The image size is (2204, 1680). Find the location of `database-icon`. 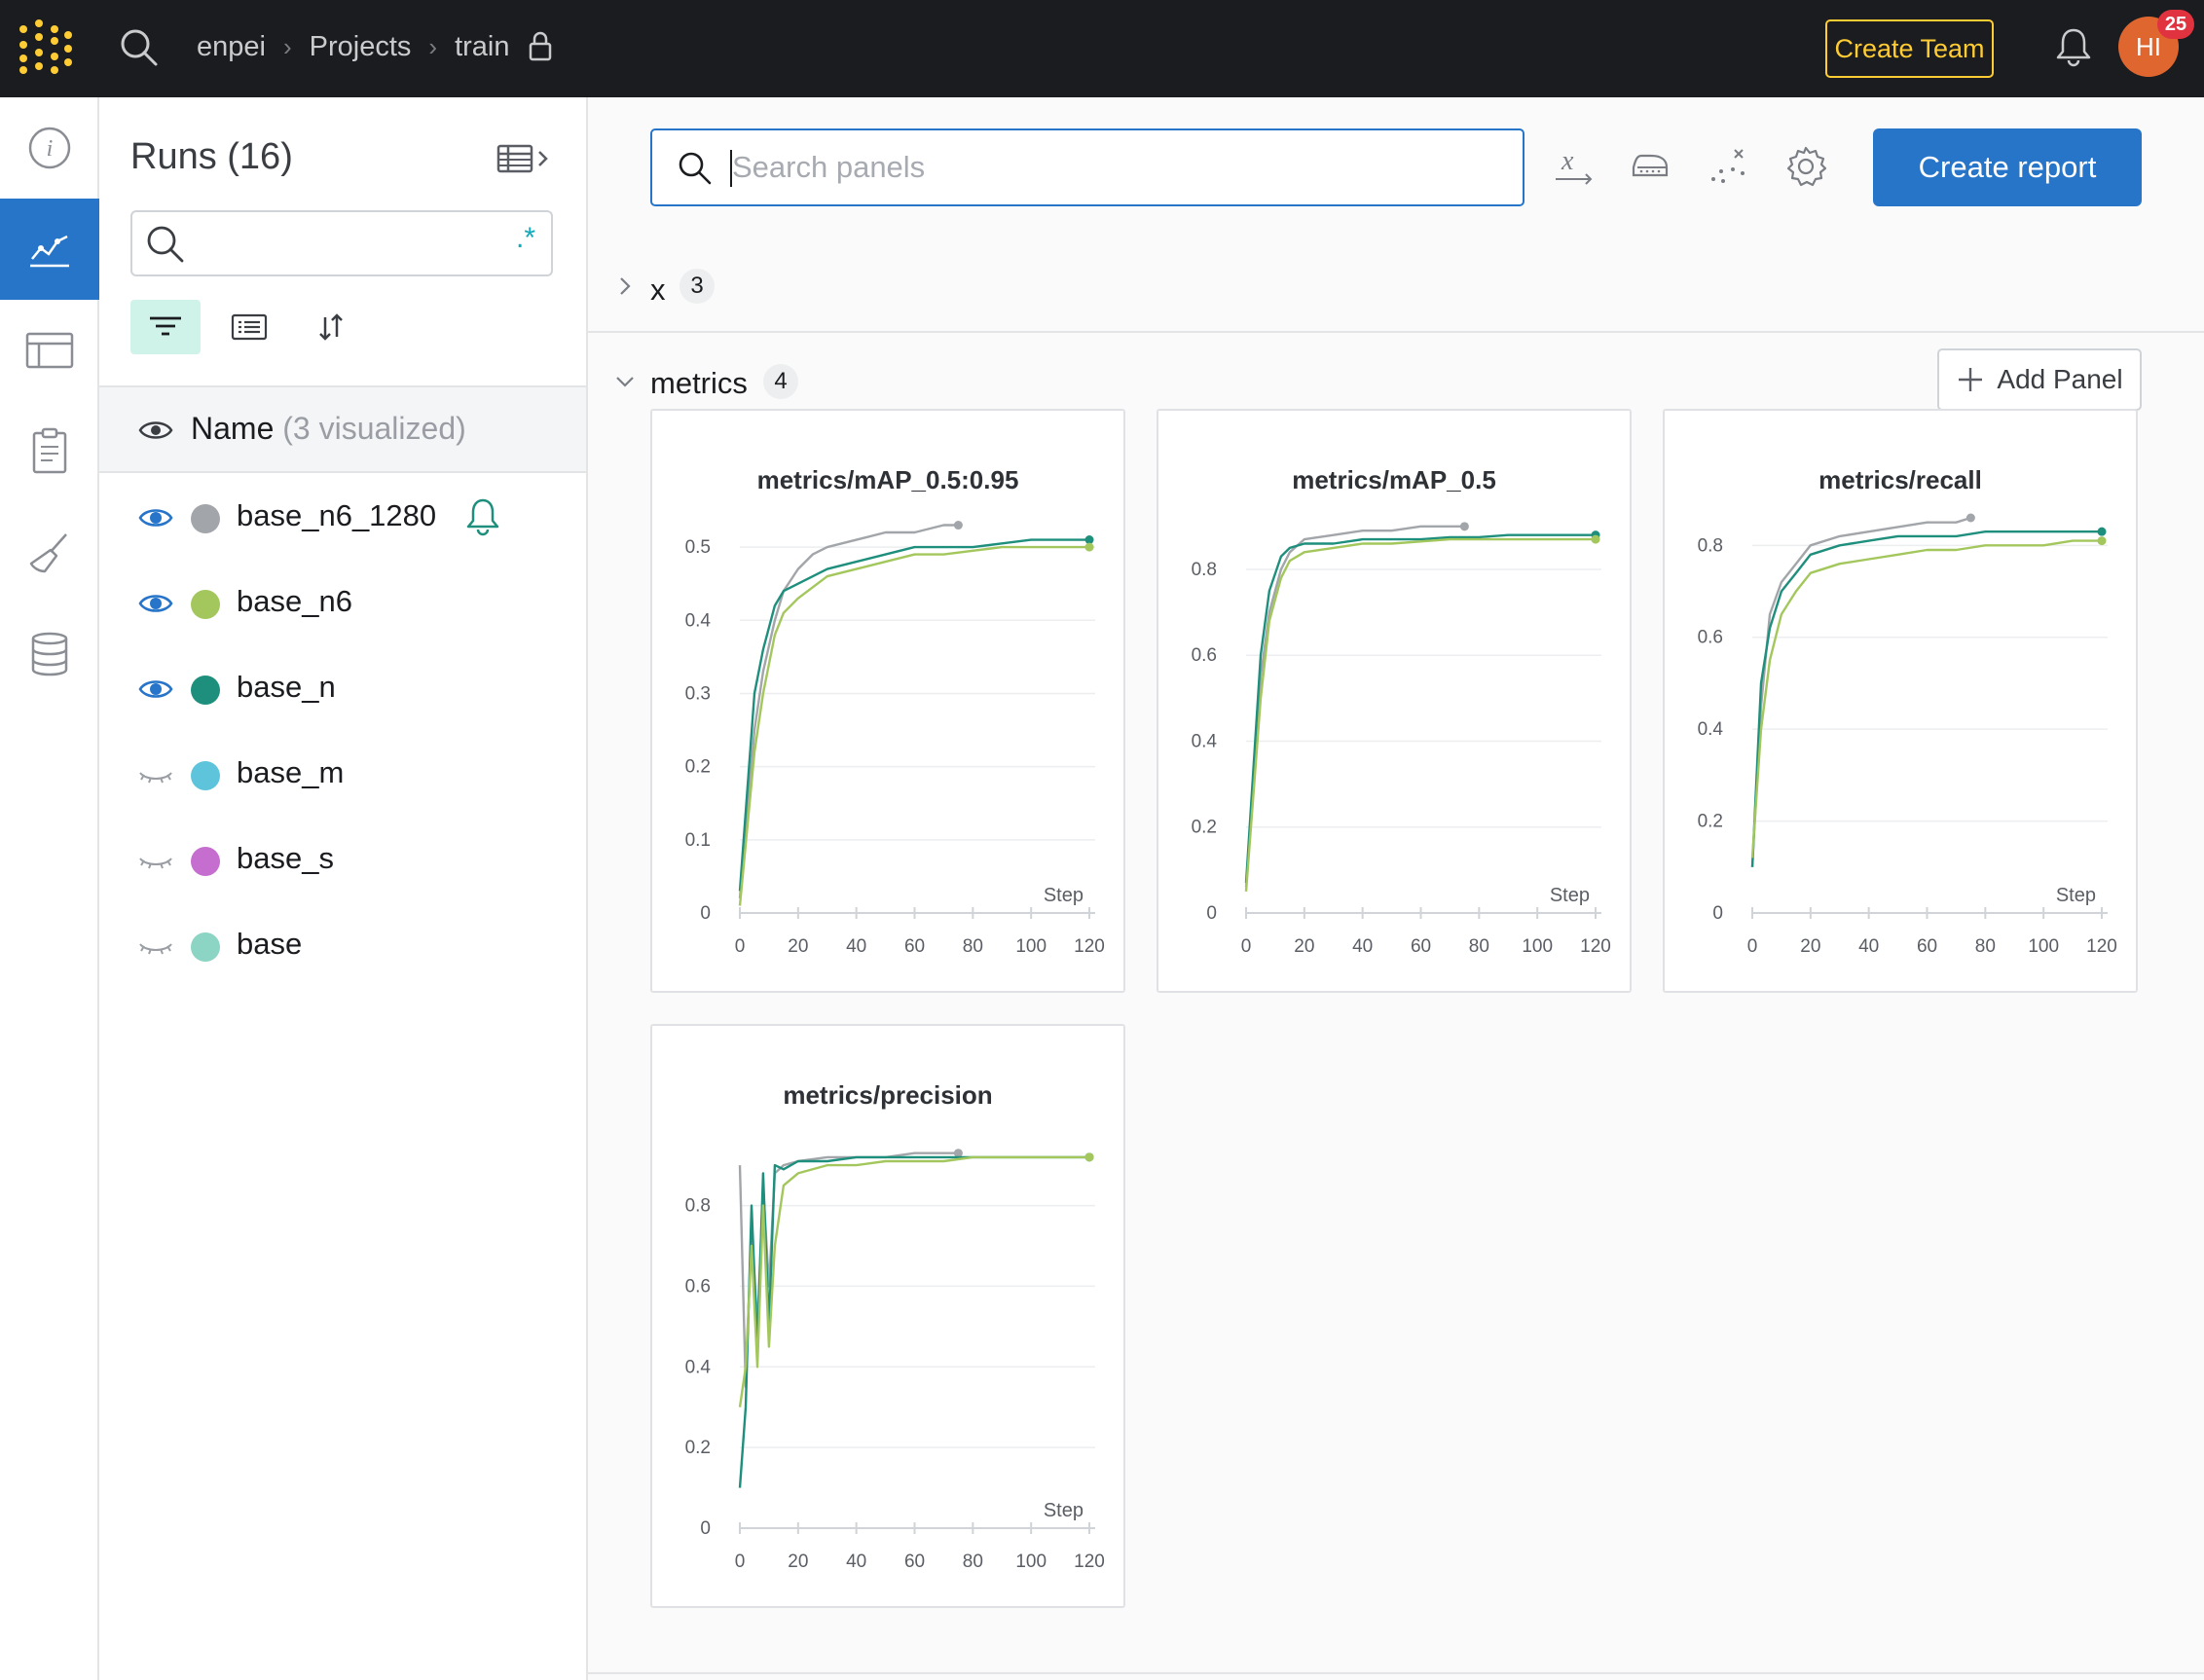

database-icon is located at coordinates (50, 654).